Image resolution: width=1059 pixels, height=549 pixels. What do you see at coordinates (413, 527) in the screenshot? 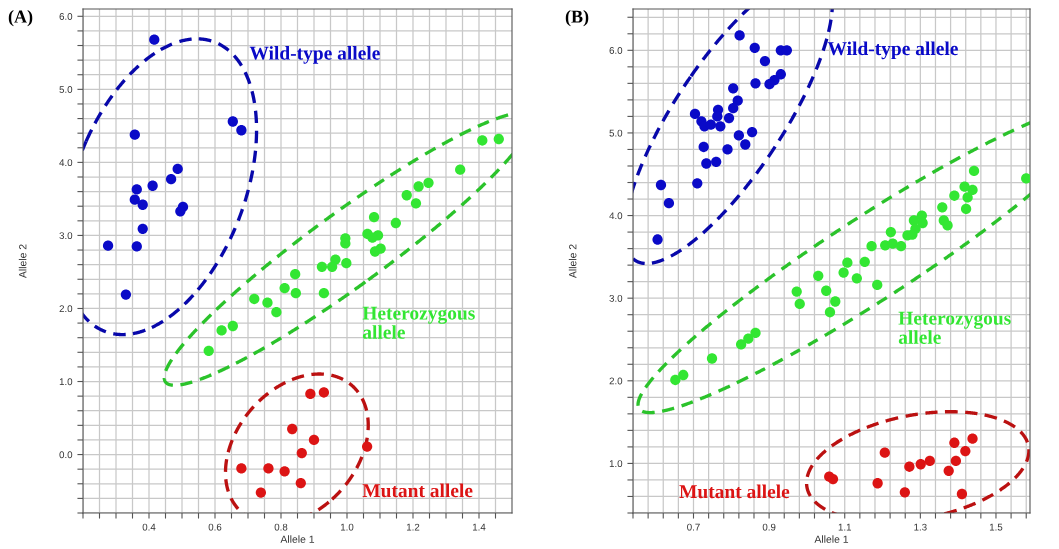
I see `x-tick-label: 1.2` at bounding box center [413, 527].